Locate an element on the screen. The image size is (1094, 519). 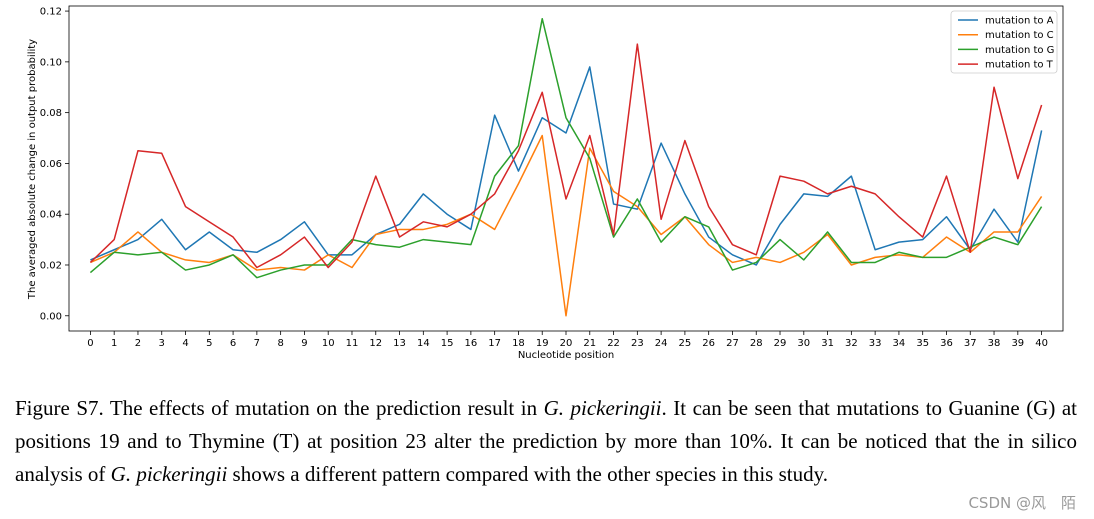
species-name-1: G. pickeringii is located at coordinates (602, 408).